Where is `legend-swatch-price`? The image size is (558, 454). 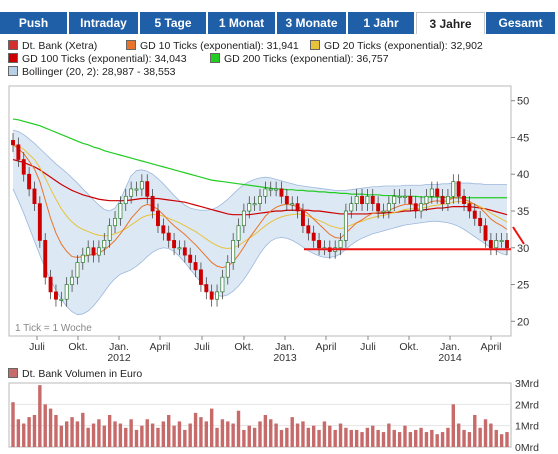 legend-swatch-price is located at coordinates (13, 45).